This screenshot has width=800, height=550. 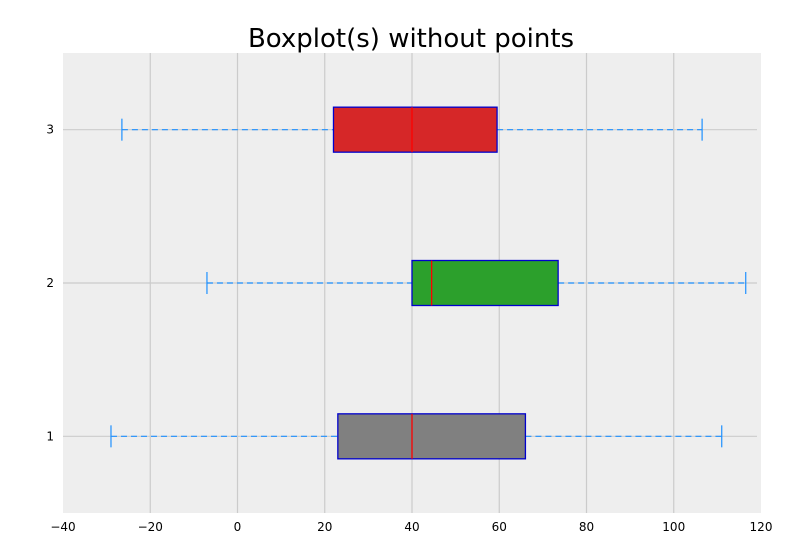 I want to click on x-tick-label: 20, so click(x=324, y=527).